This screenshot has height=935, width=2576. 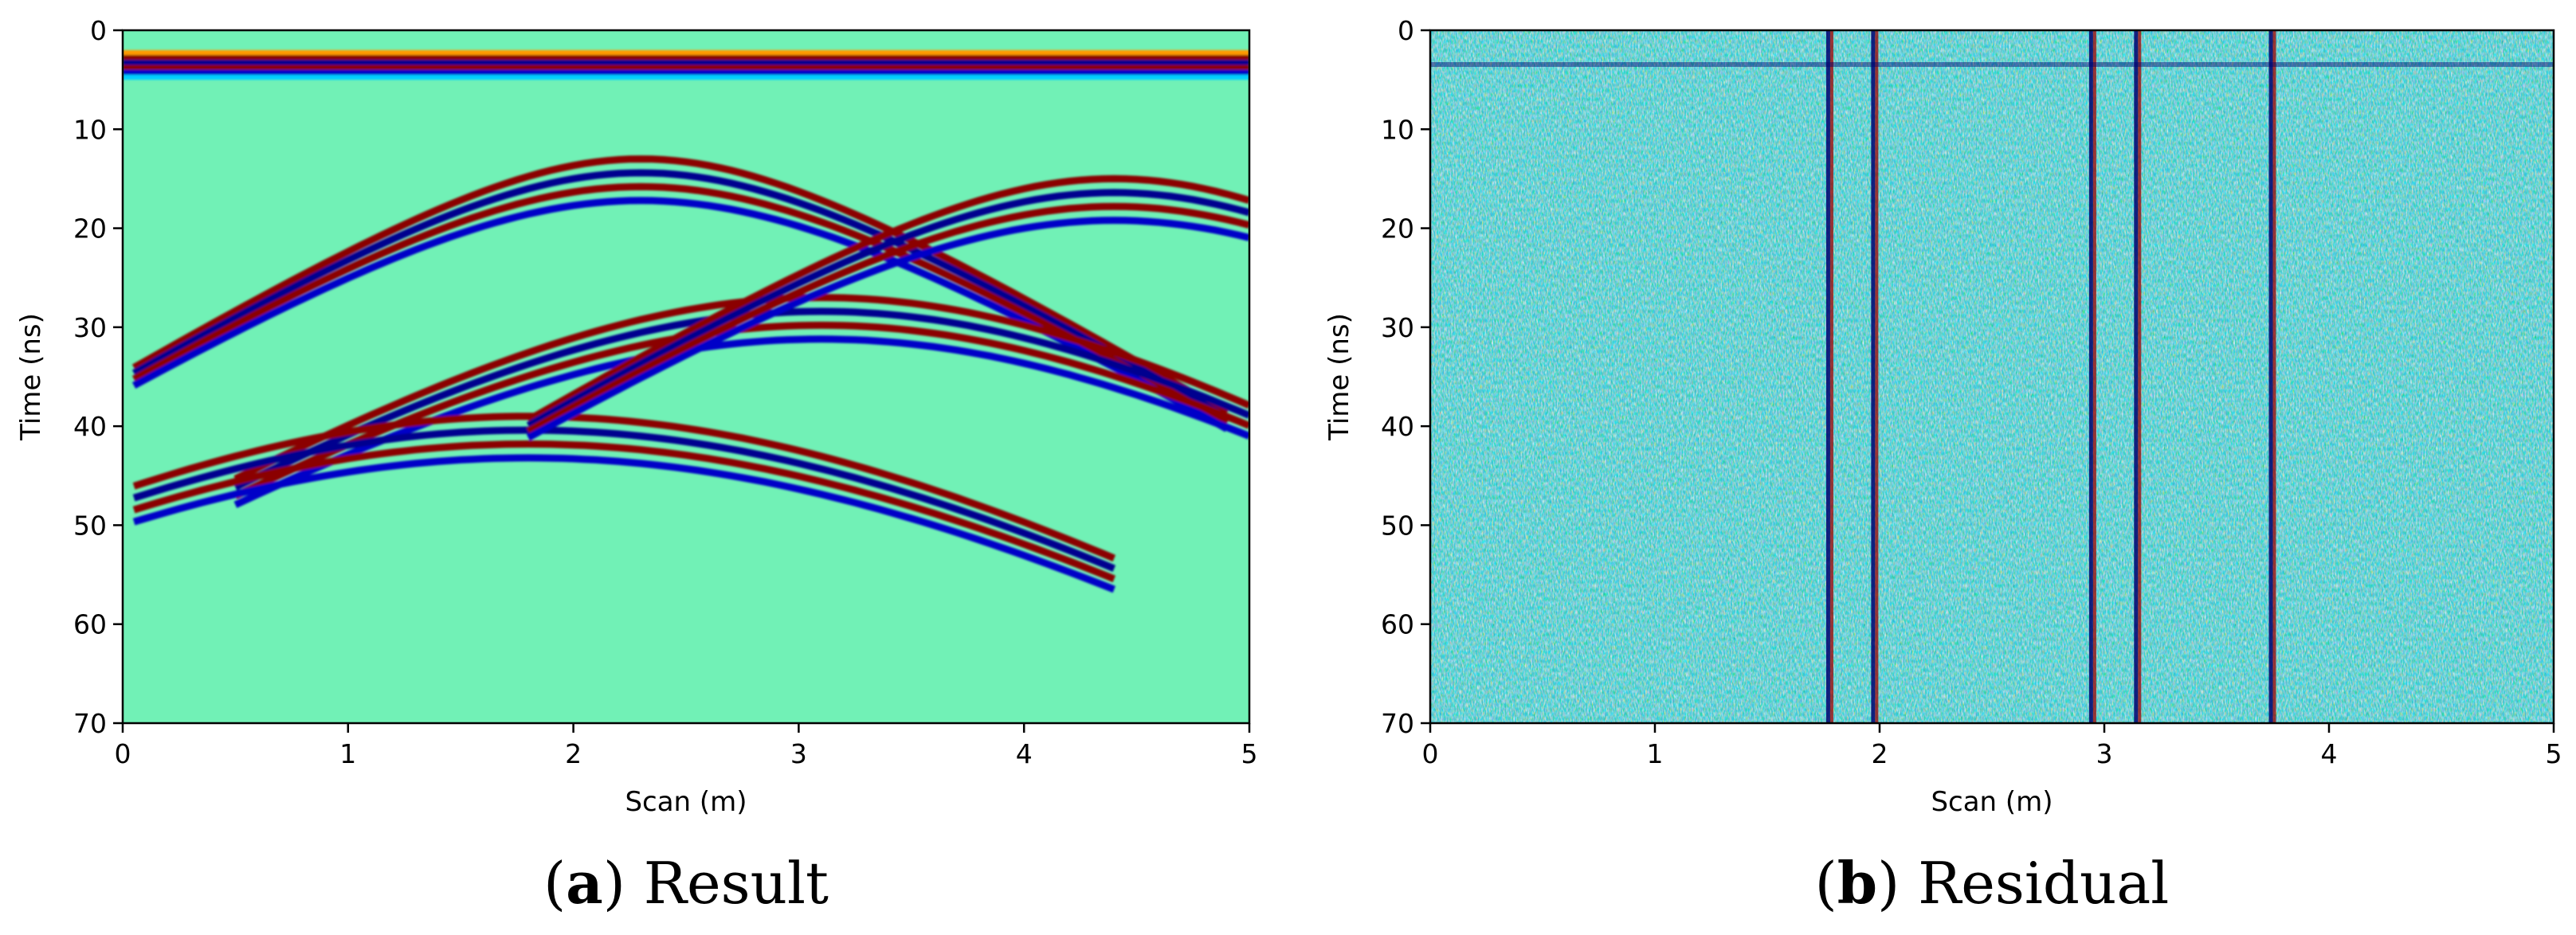 I want to click on result-x-tick-label: 4, so click(x=1024, y=753).